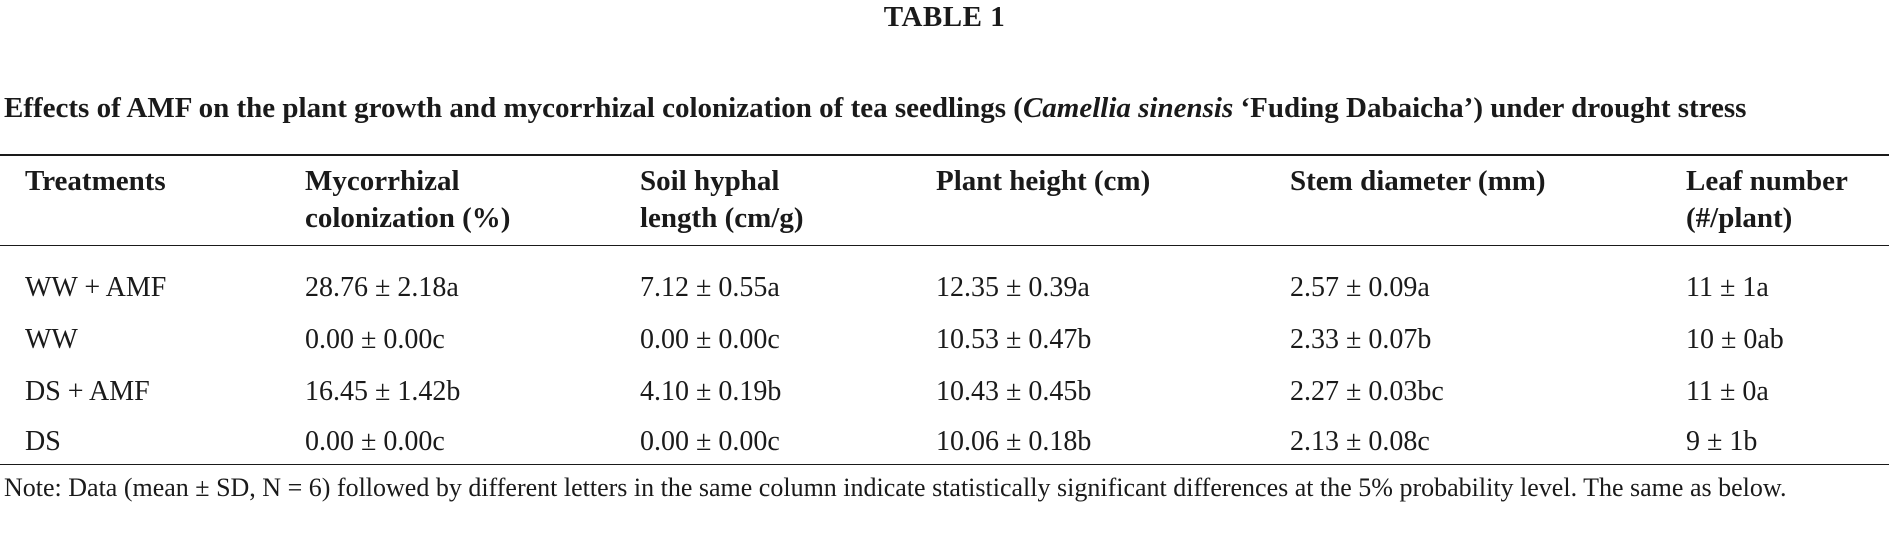 The height and width of the screenshot is (534, 1889). I want to click on table-label: TABLE 1, so click(944, 17).